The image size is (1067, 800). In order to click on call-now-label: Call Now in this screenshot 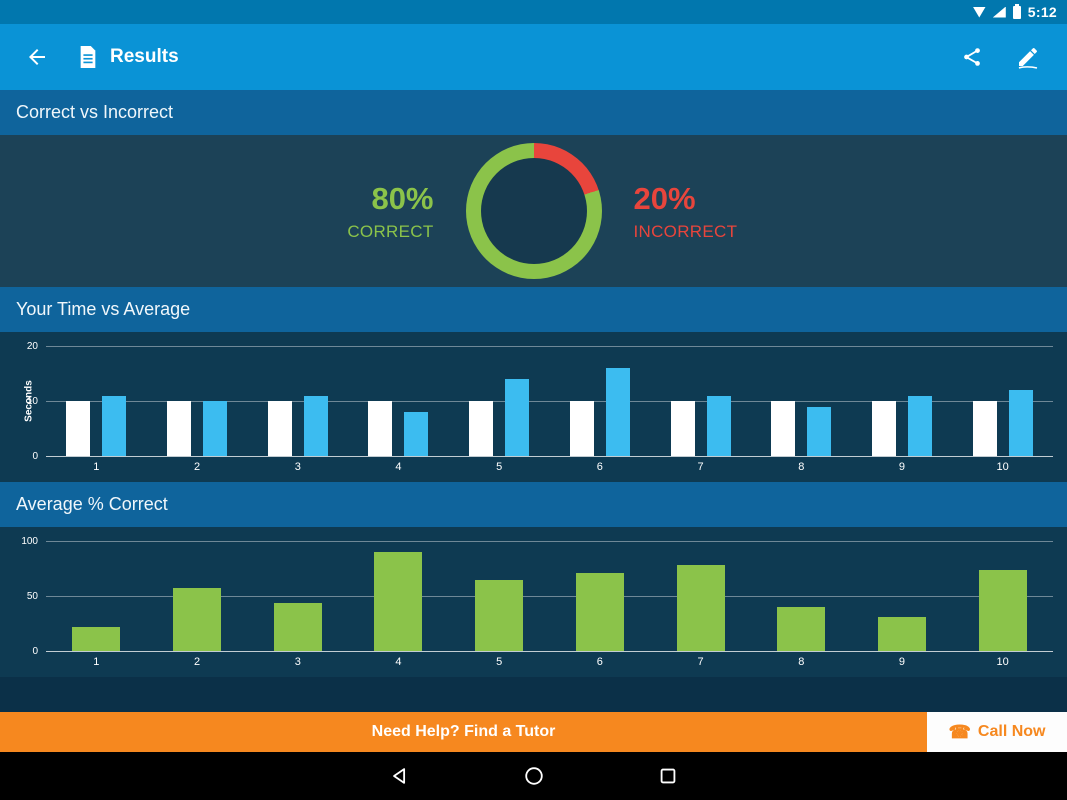, I will do `click(1011, 731)`.